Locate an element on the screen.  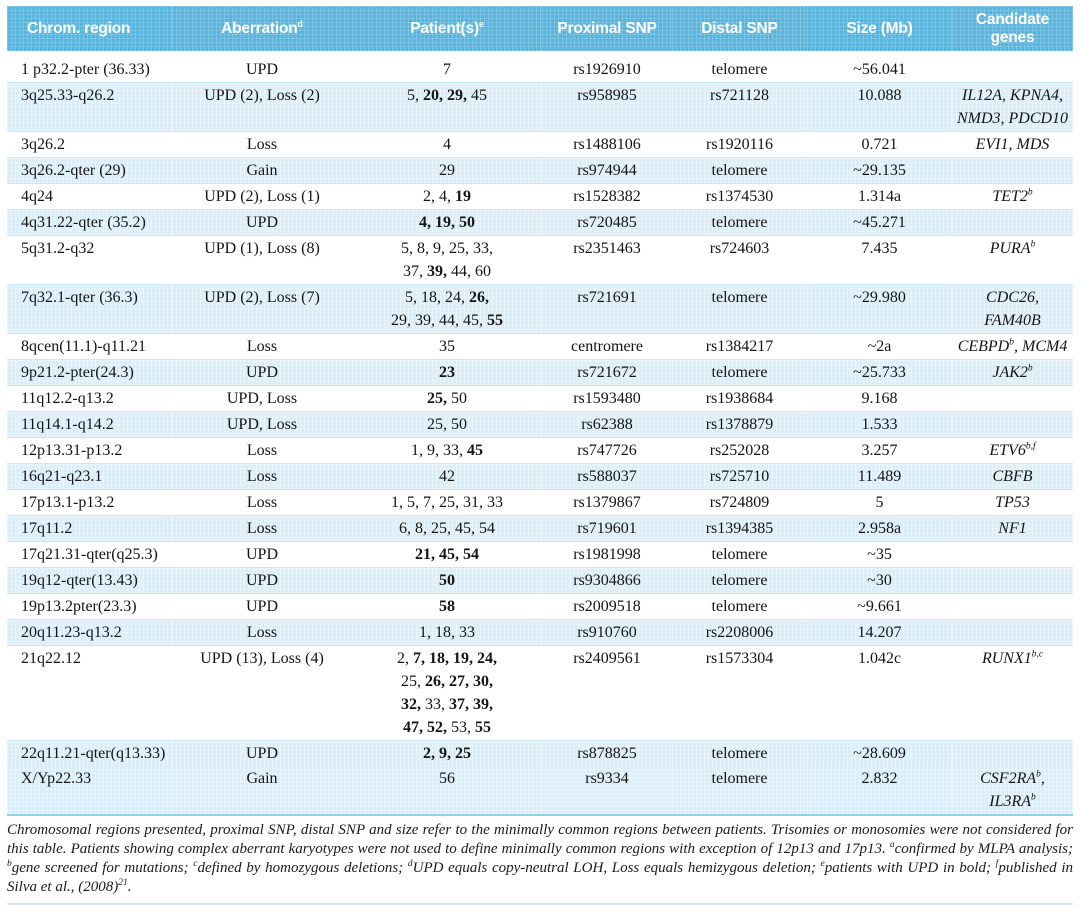
patients-line: 5, 8, 9, 25, 33, is located at coordinates (447, 248).